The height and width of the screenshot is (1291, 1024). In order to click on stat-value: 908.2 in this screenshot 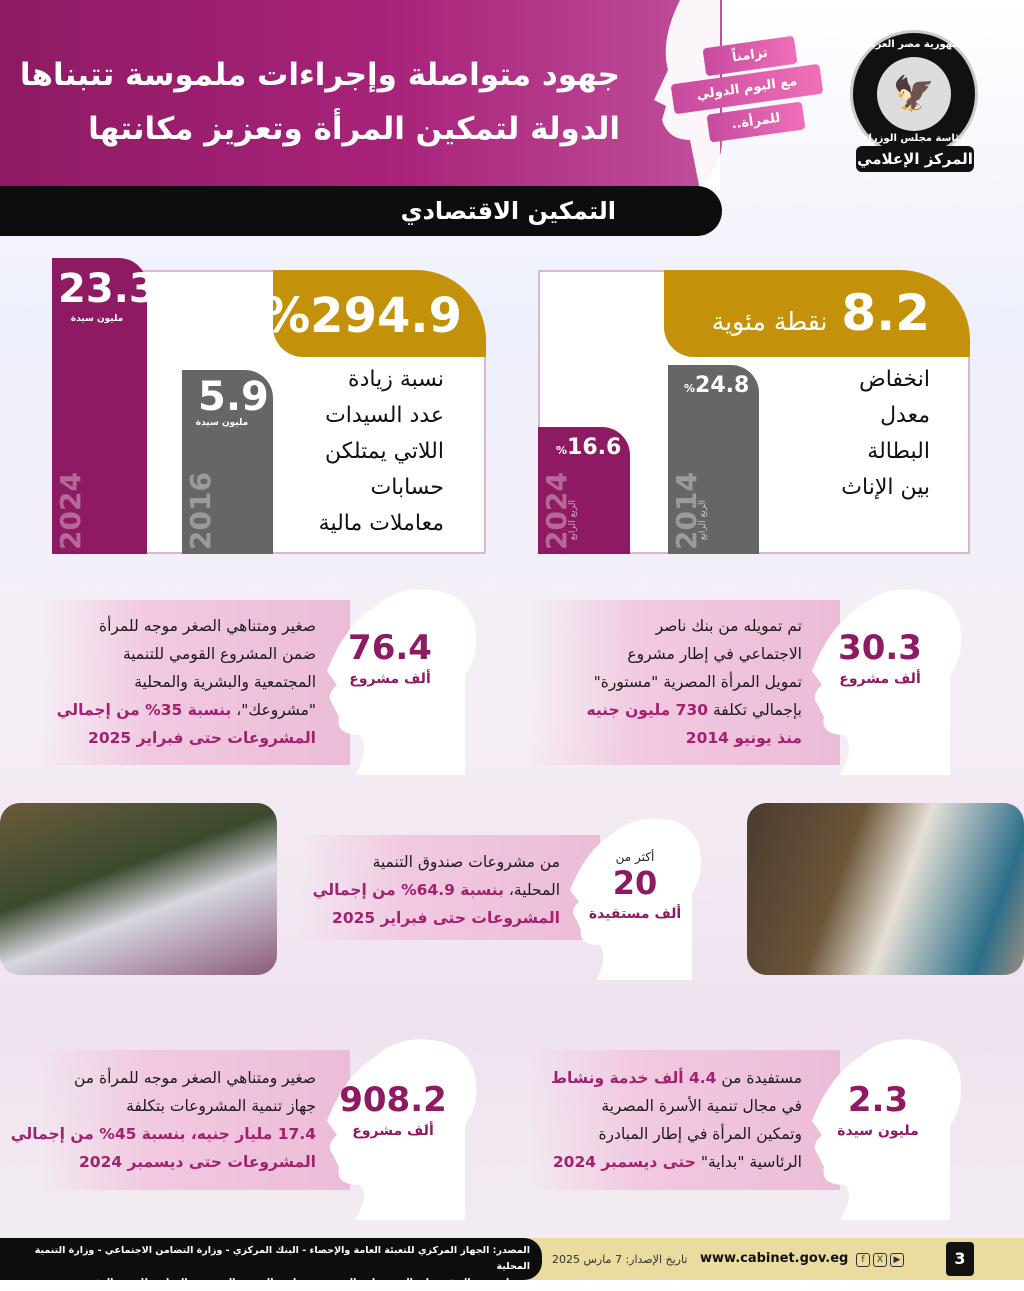, I will do `click(393, 1100)`.